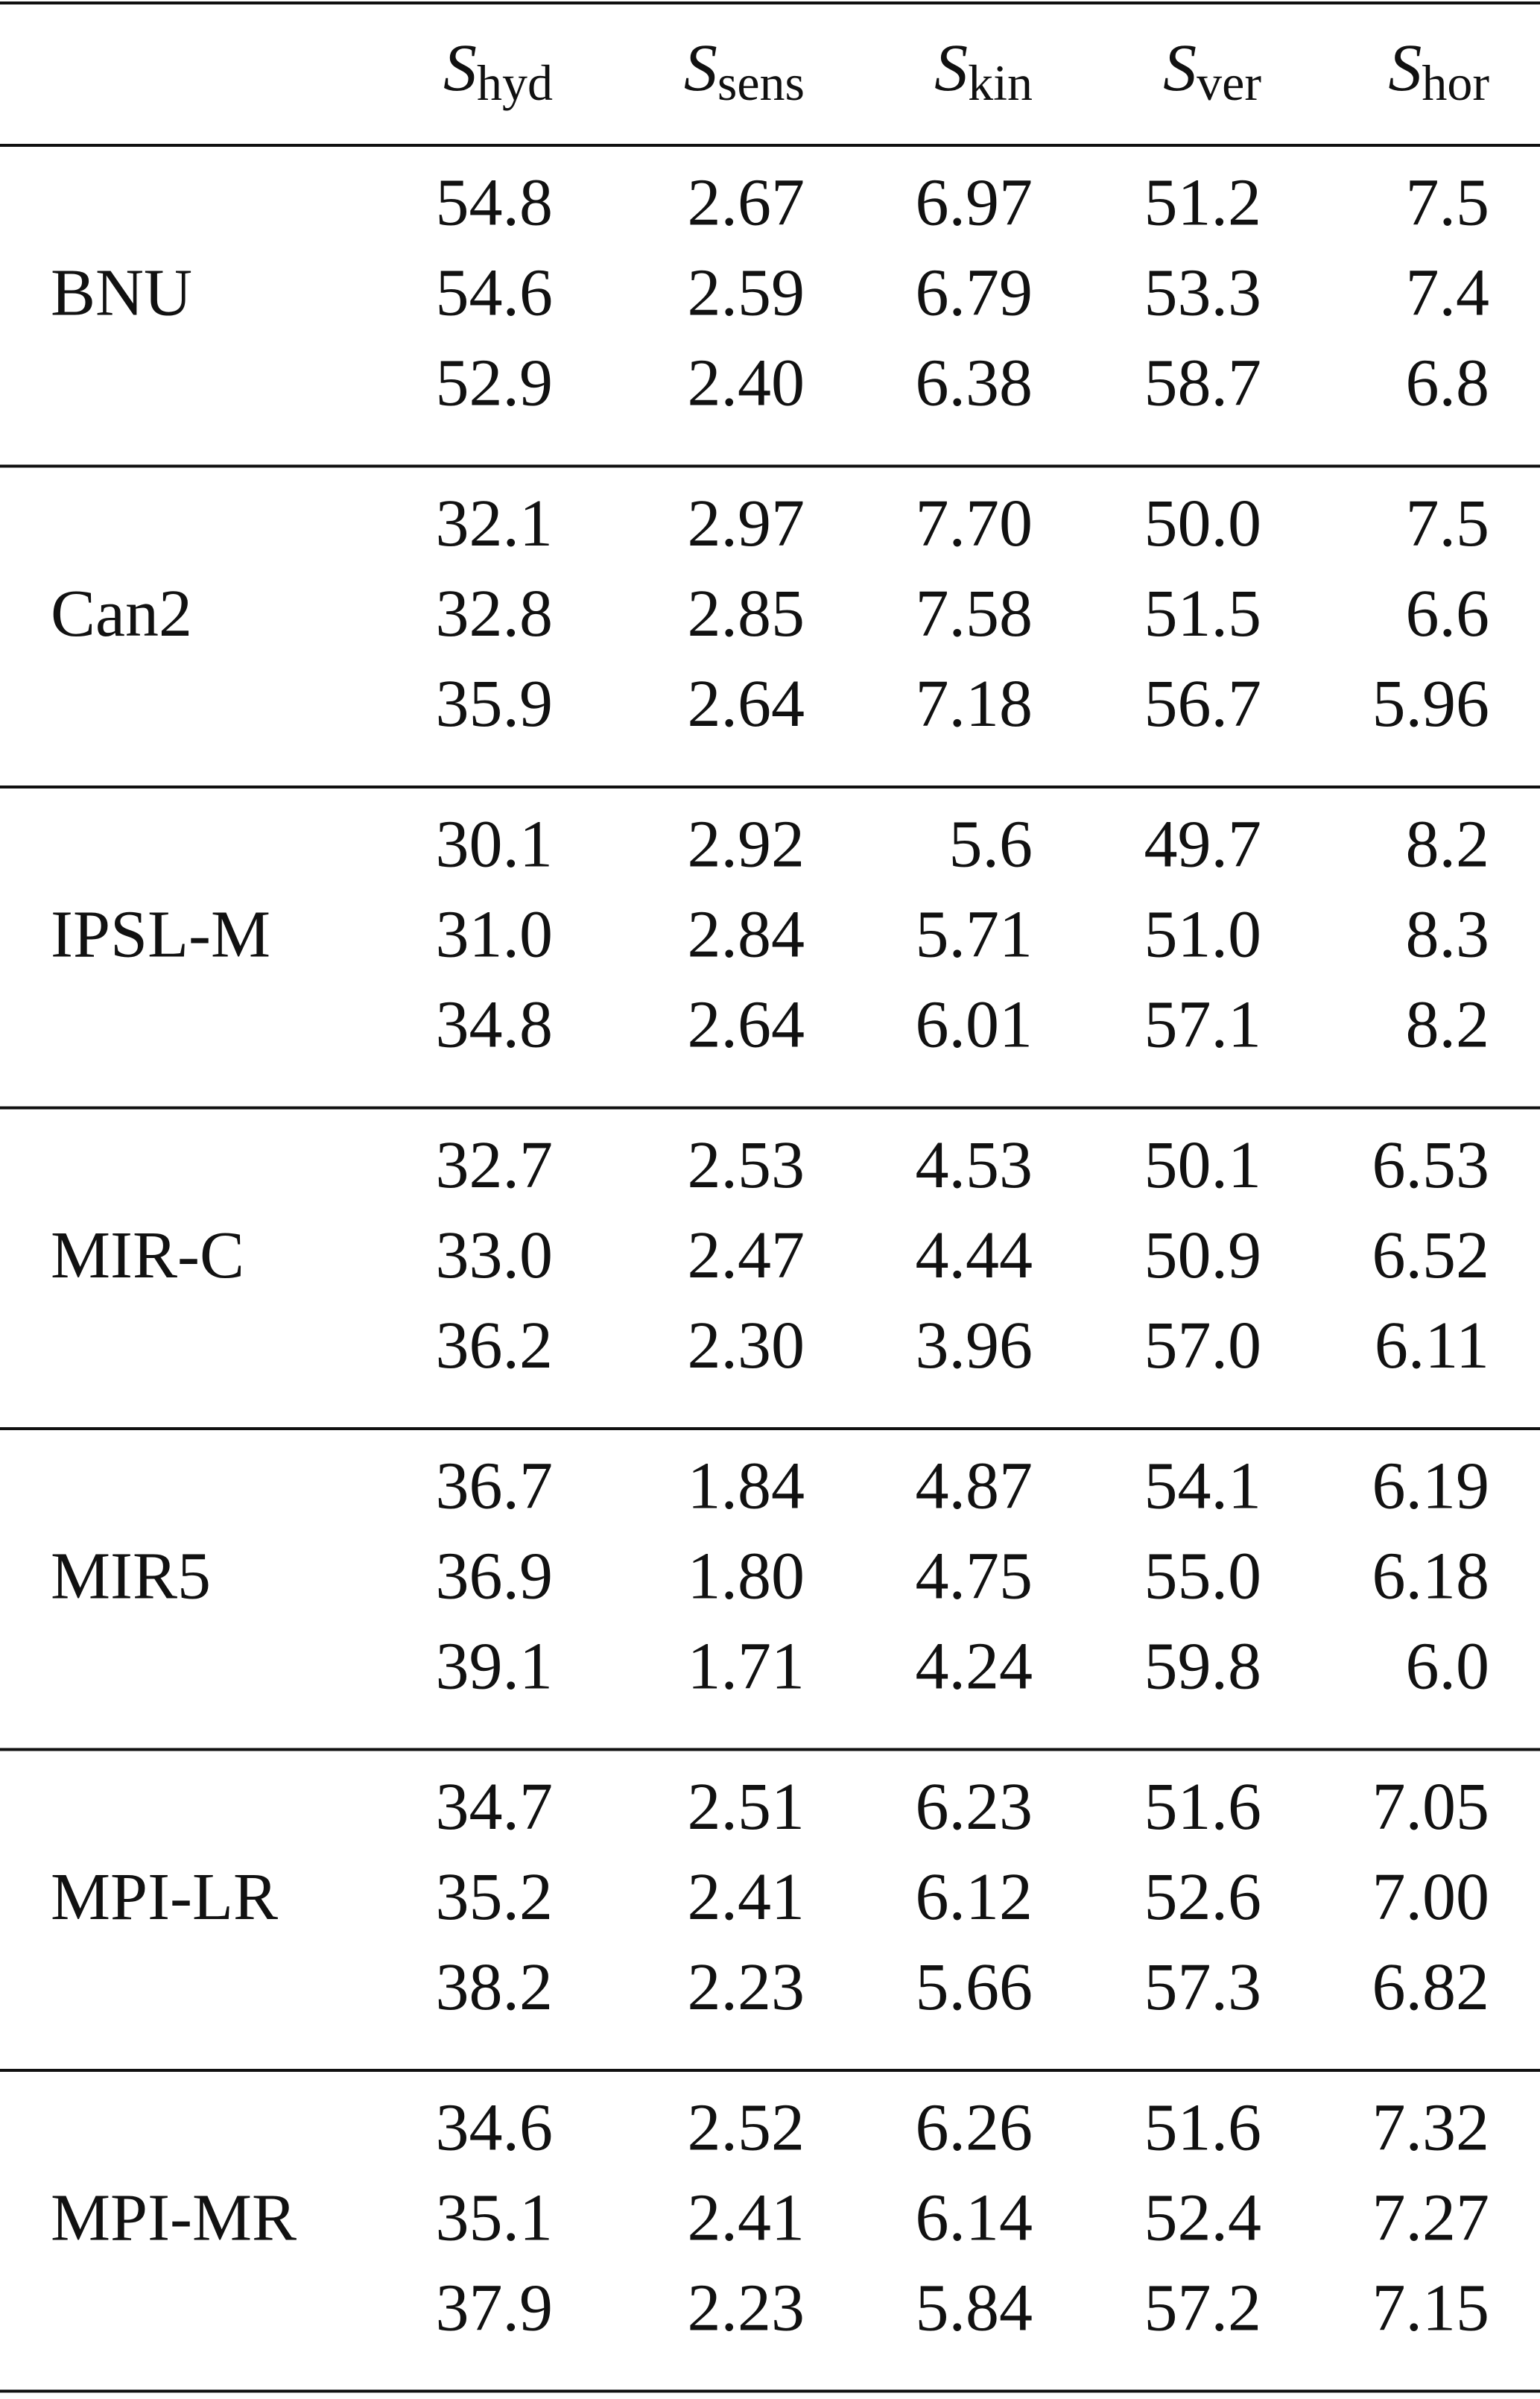 The image size is (1540, 2399). What do you see at coordinates (1448, 935) in the screenshot?
I see `cell: 8.3` at bounding box center [1448, 935].